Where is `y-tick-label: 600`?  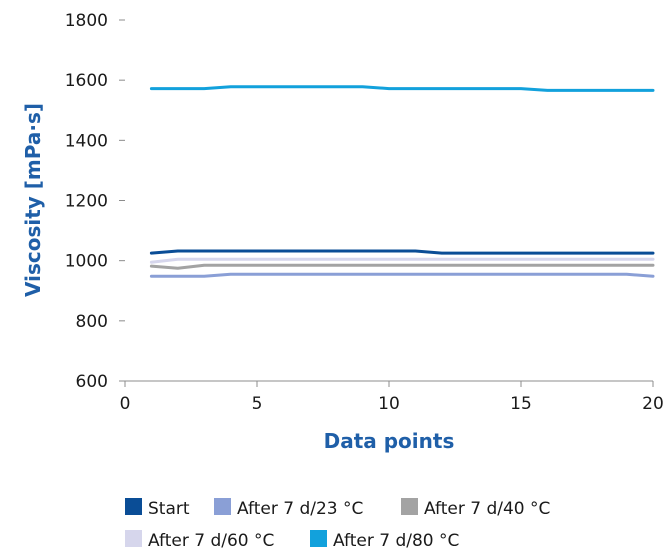
y-tick-label: 600 is located at coordinates (92, 382).